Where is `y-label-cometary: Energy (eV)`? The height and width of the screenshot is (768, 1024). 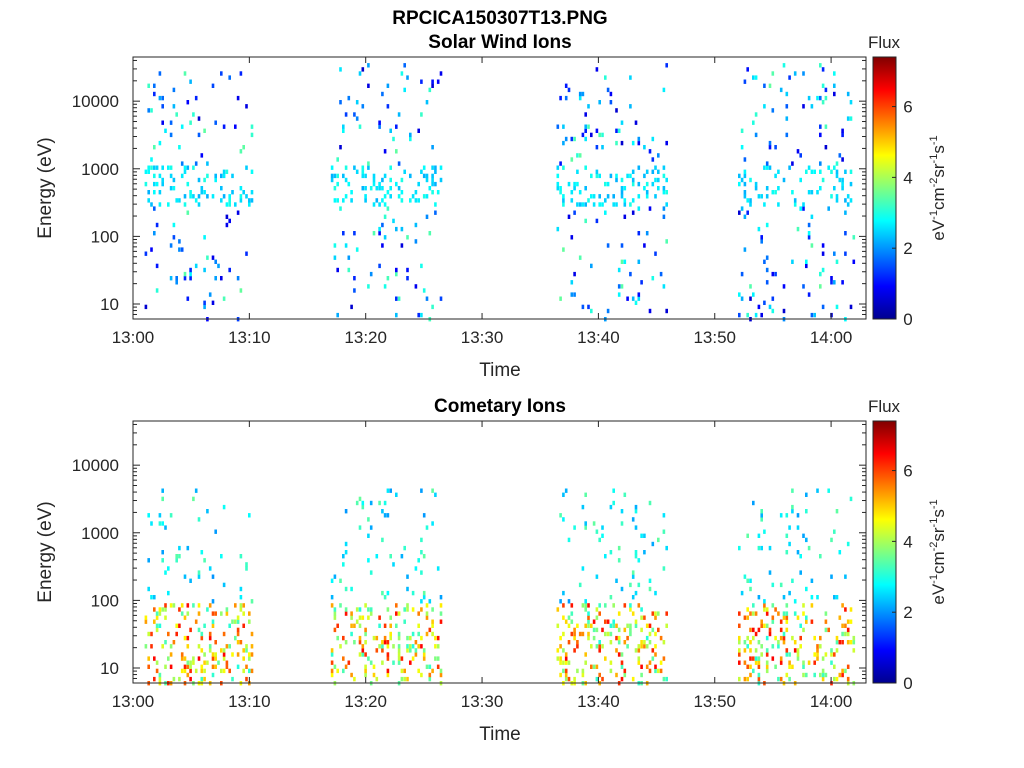 y-label-cometary: Energy (eV) is located at coordinates (45, 551).